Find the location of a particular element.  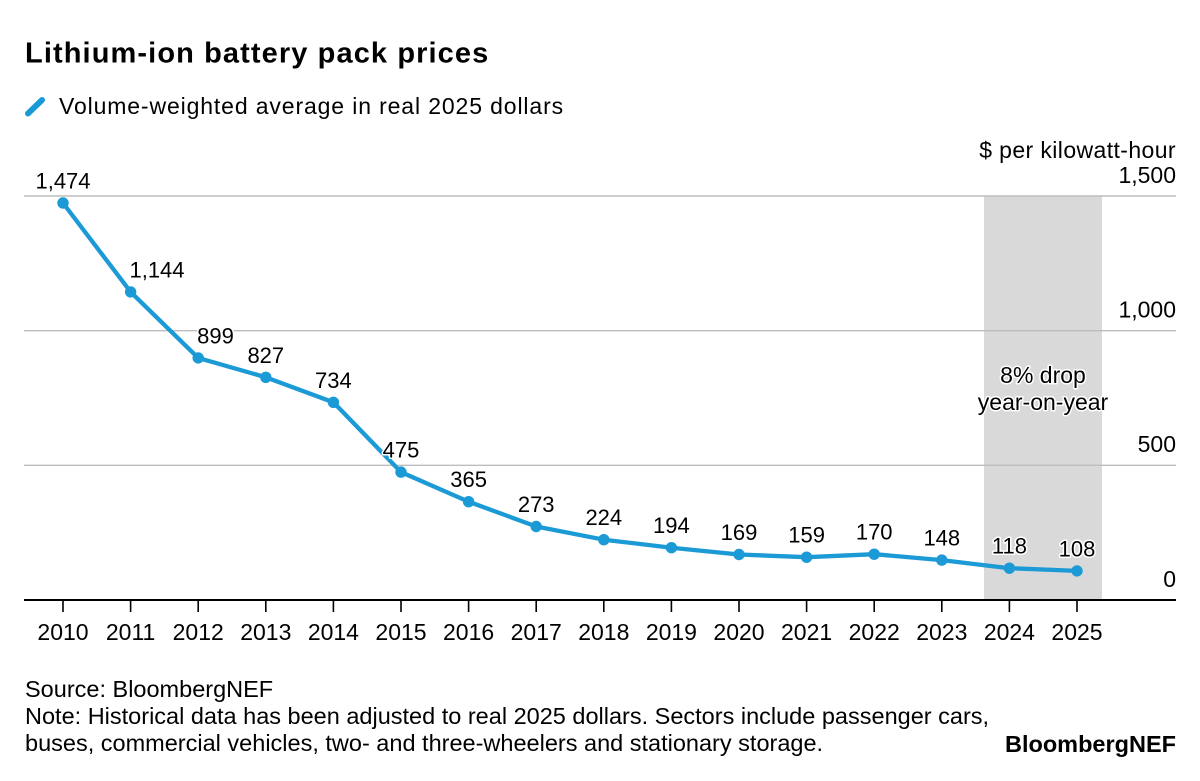

svg-text: $ per kilowatt-hour is located at coordinates (1077, 150).